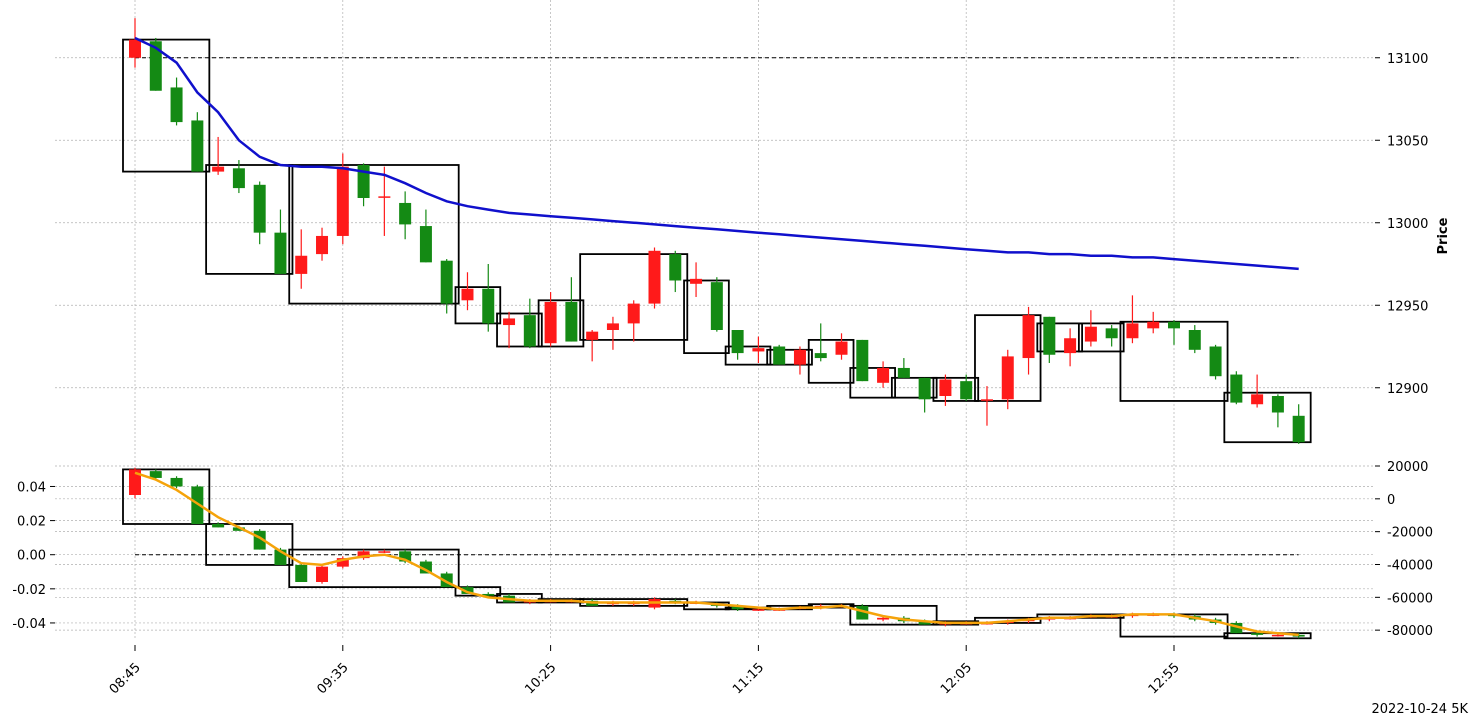 This screenshot has height=721, width=1472. I want to click on price-tick-label: 13000, so click(1407, 224).